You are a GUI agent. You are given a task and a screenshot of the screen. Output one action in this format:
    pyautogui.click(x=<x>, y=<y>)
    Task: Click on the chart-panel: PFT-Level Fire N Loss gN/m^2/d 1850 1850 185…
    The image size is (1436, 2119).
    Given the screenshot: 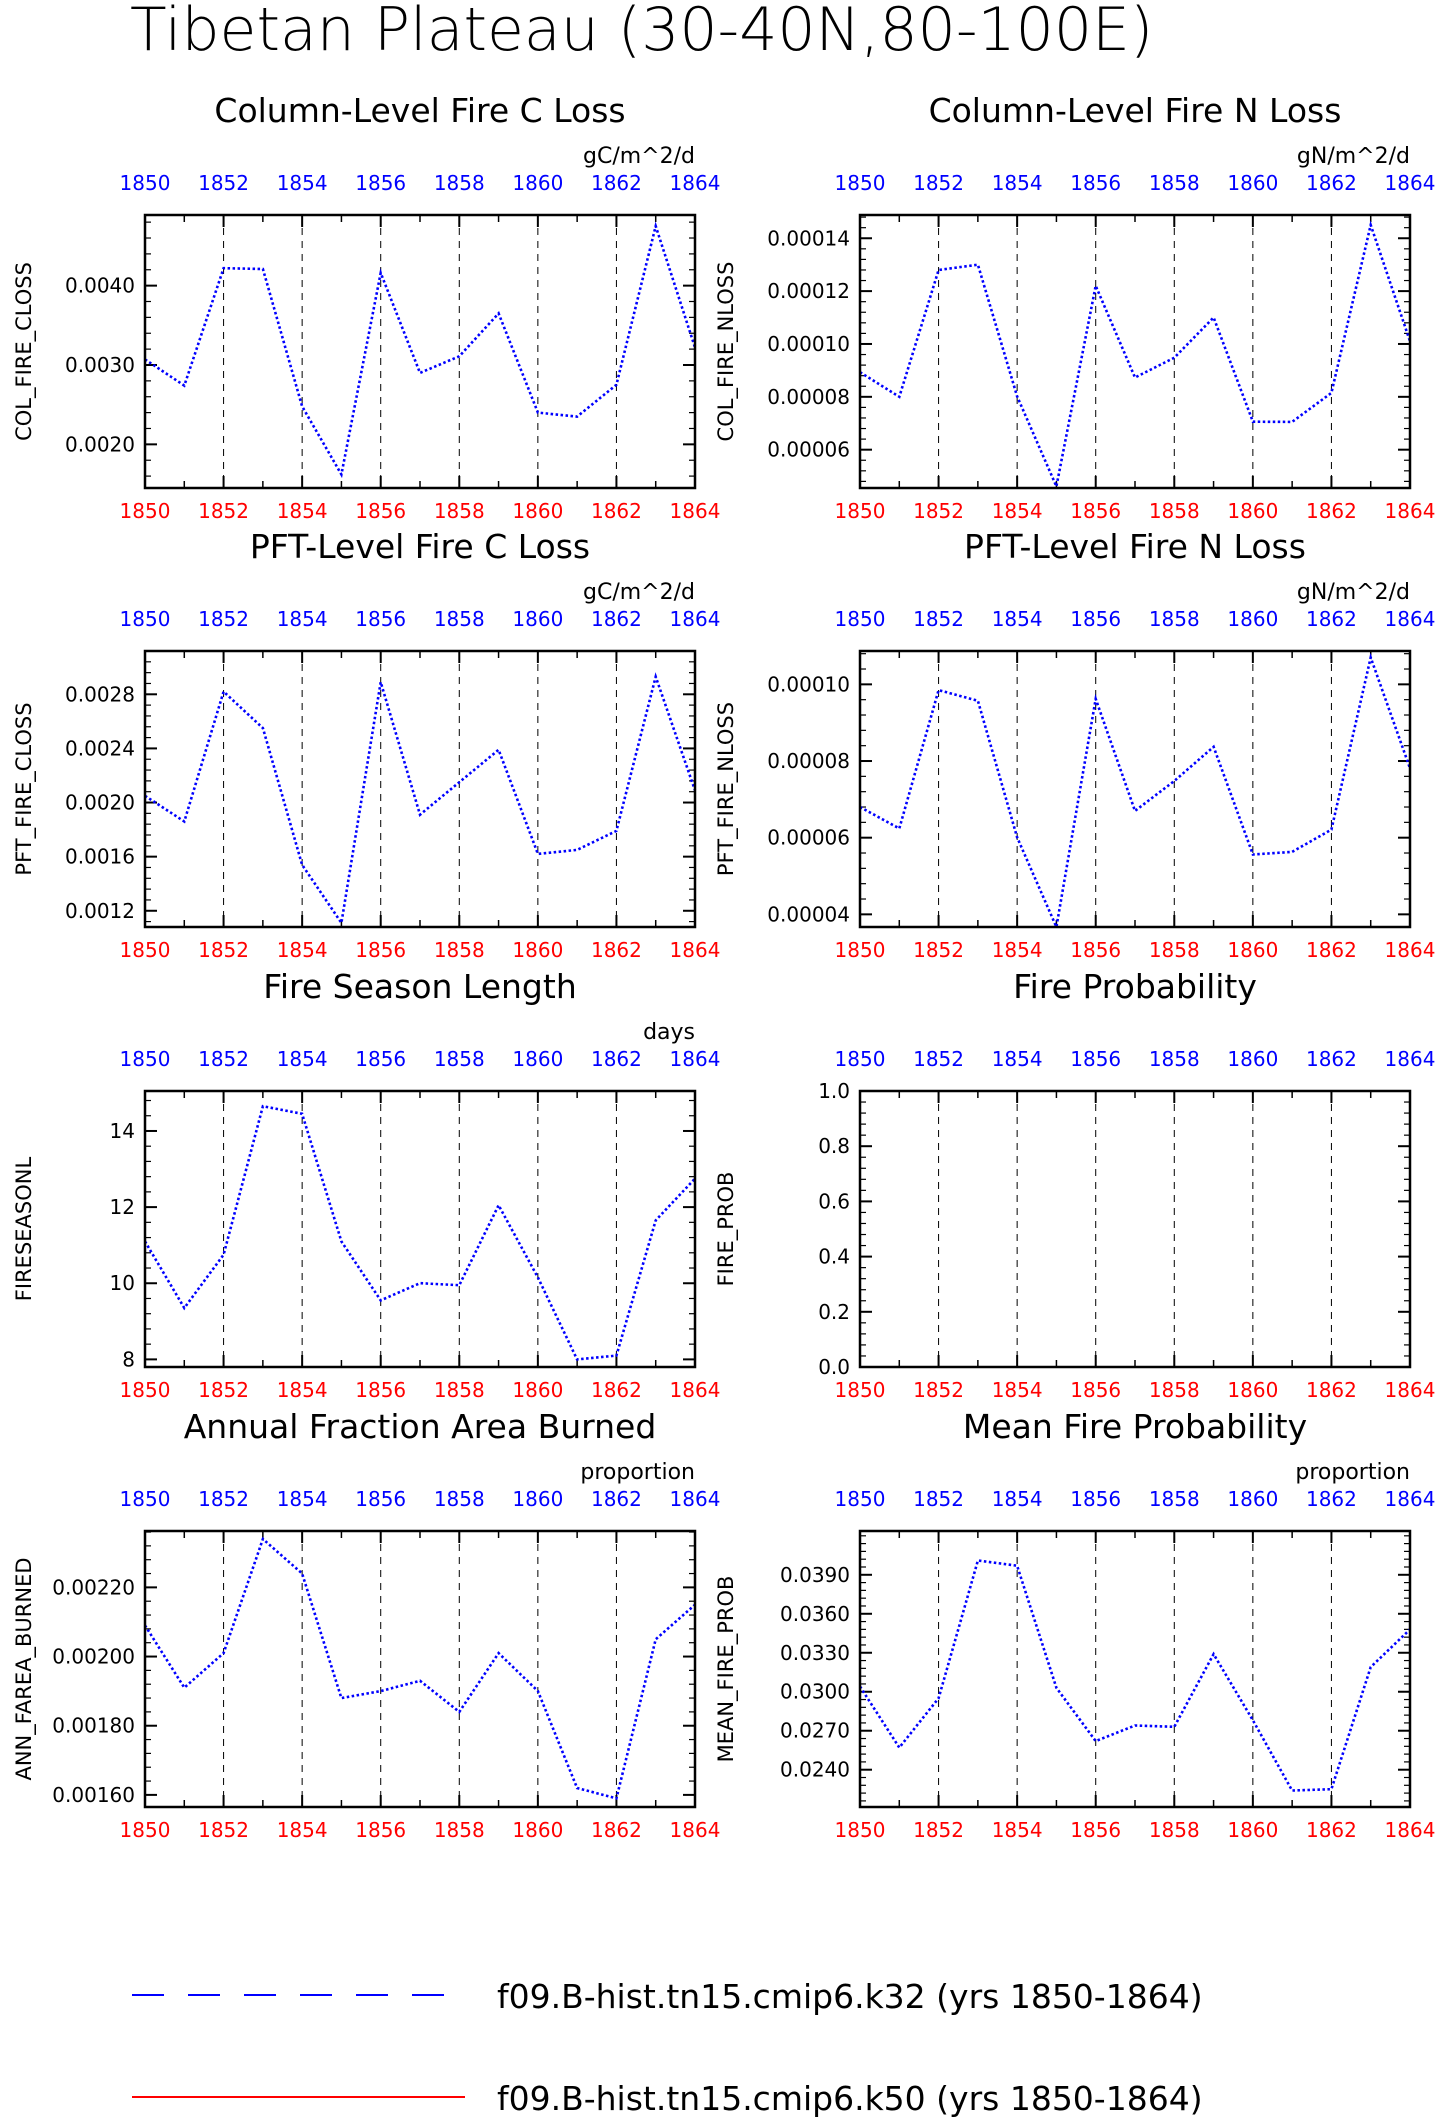 What is the action you would take?
    pyautogui.click(x=1074, y=744)
    